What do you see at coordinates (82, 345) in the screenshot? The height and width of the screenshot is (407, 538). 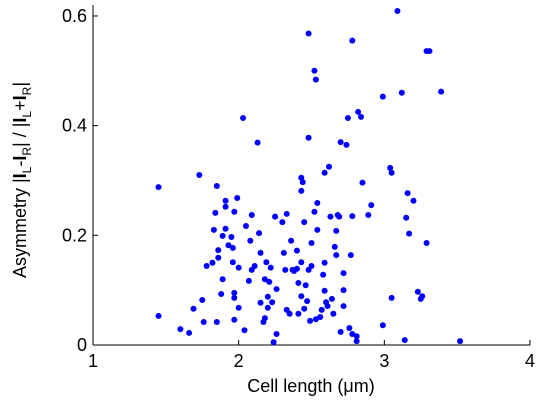 I see `y-tick-label: 0` at bounding box center [82, 345].